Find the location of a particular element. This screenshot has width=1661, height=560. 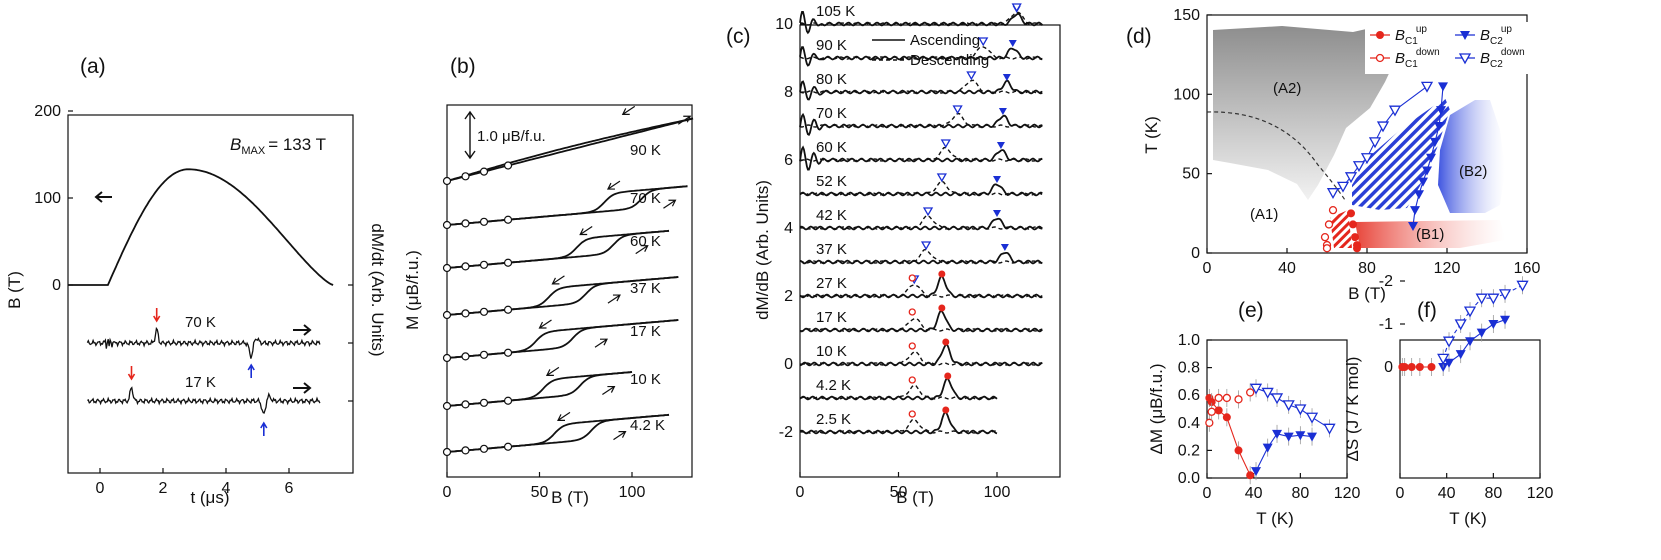

panel-a-ticks: 0 2 4 6 0 100 200 is located at coordinates (193, 300).